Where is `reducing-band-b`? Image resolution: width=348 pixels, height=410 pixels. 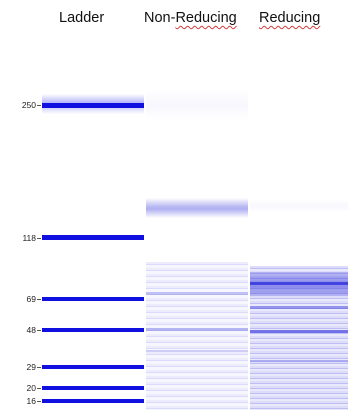 reducing-band-b is located at coordinates (299, 307).